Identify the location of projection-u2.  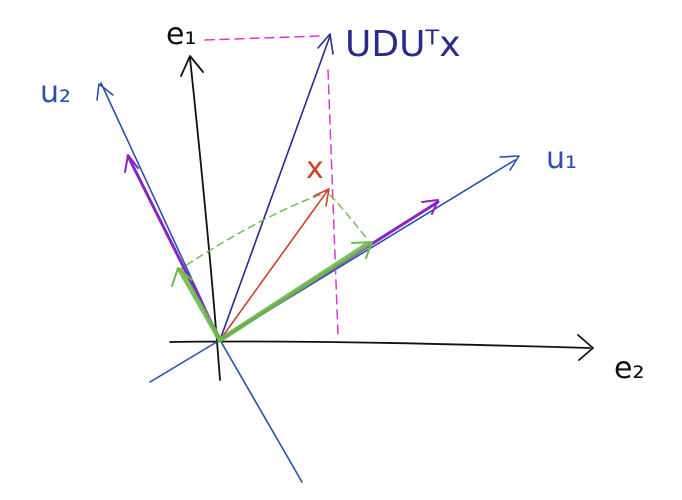
(200, 305).